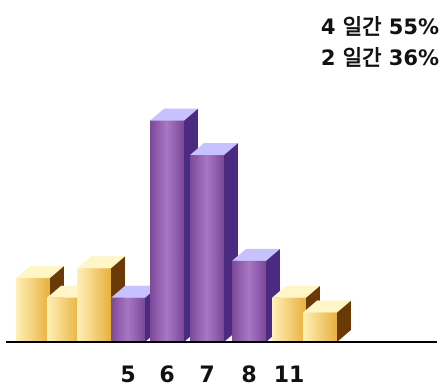 The height and width of the screenshot is (385, 446). What do you see at coordinates (289, 374) in the screenshot?
I see `x-tick-label: 11` at bounding box center [289, 374].